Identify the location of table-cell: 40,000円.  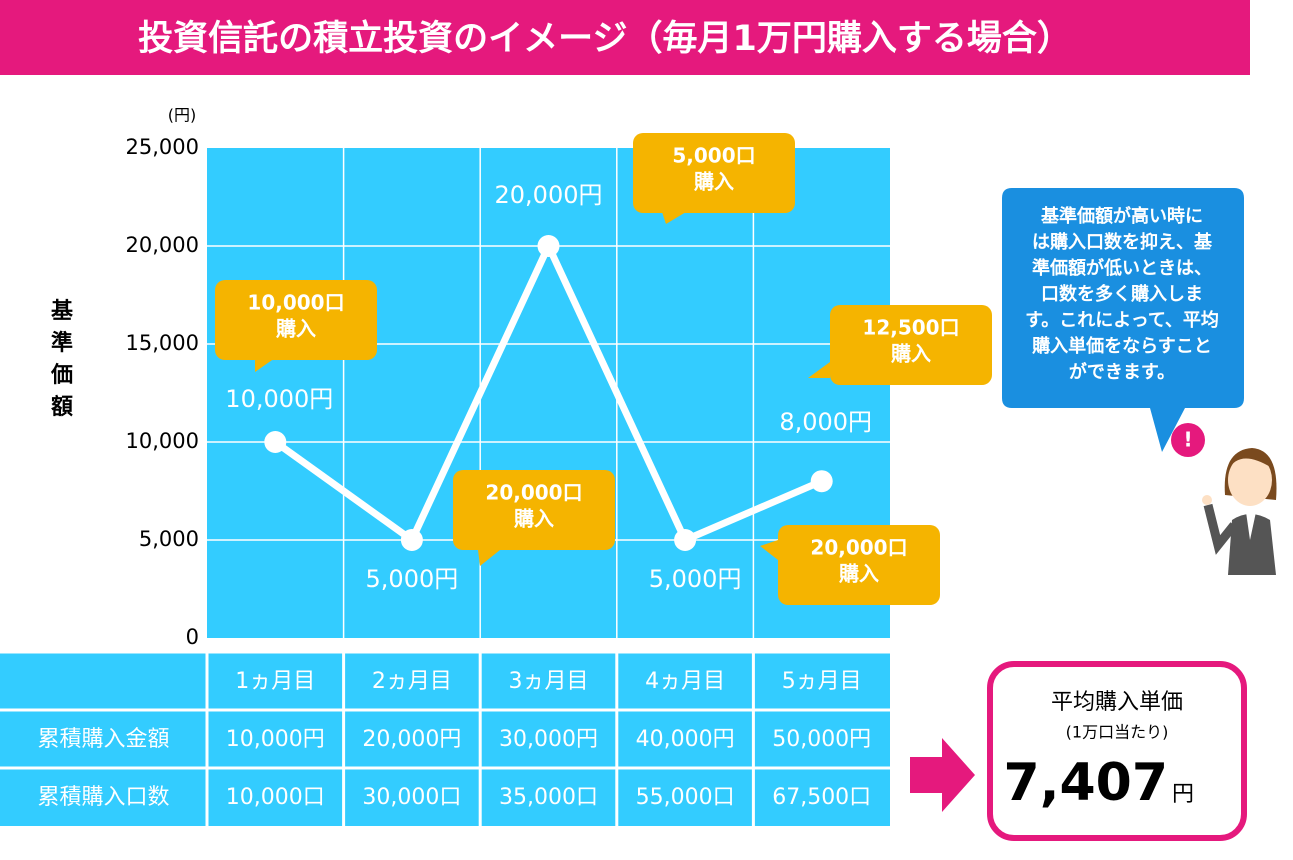
(685, 739).